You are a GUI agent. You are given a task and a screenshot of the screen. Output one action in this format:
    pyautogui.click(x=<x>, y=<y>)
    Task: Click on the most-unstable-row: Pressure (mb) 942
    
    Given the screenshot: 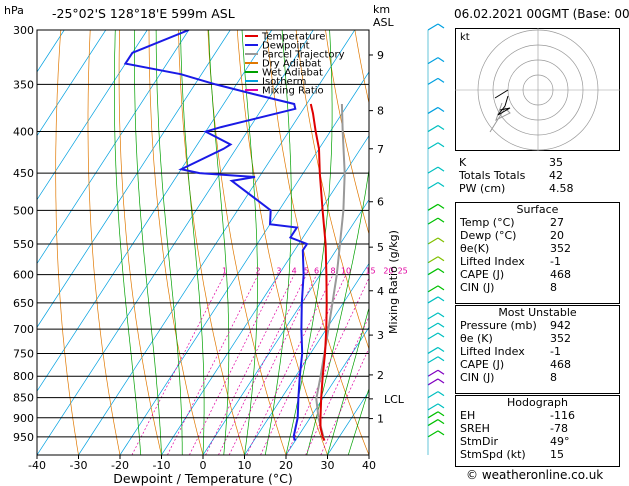 What is the action you would take?
    pyautogui.click(x=537, y=325)
    